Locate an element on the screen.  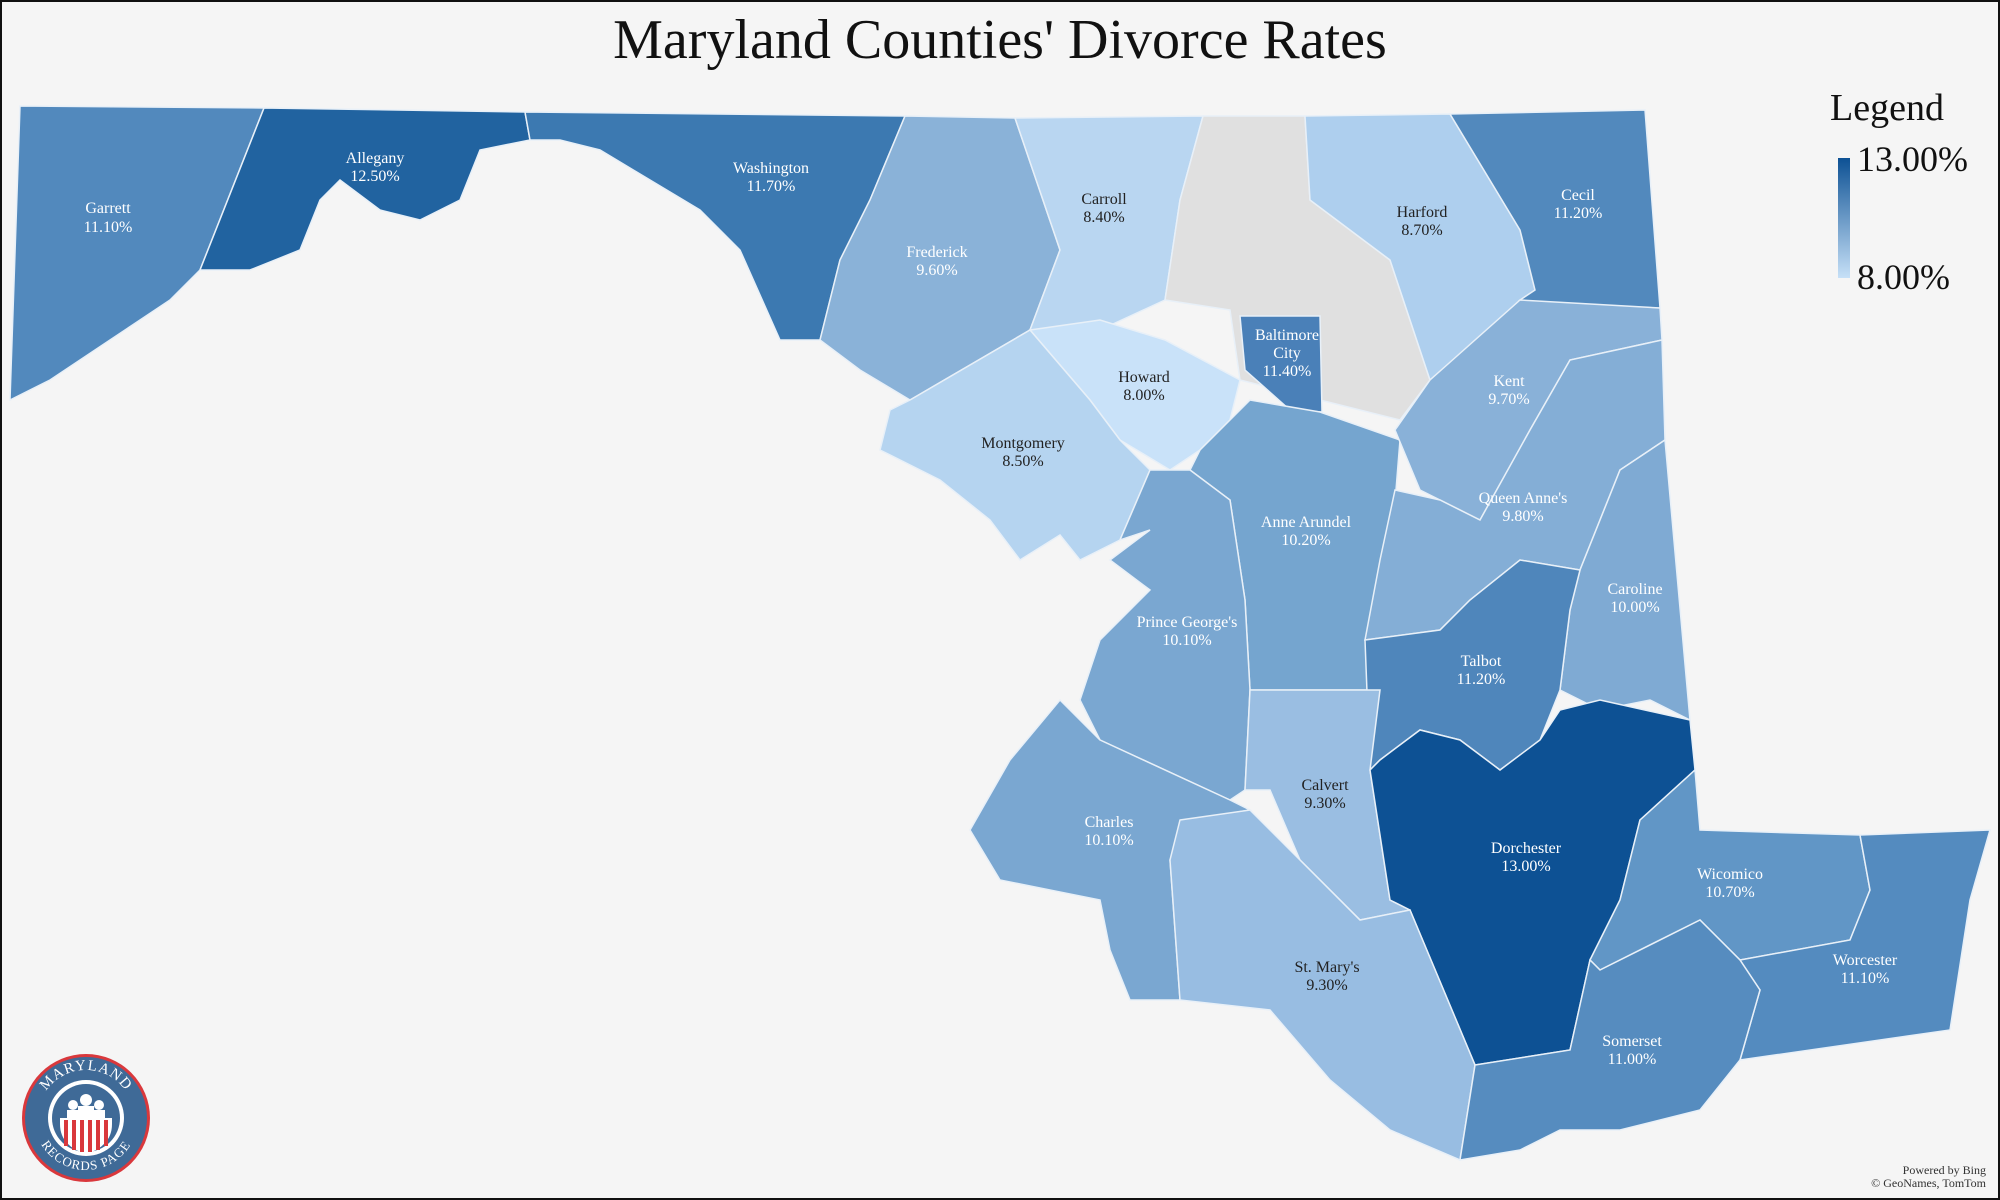
map-credits: Powered by Bing © GeoNames, TomTom is located at coordinates (1928, 1177).